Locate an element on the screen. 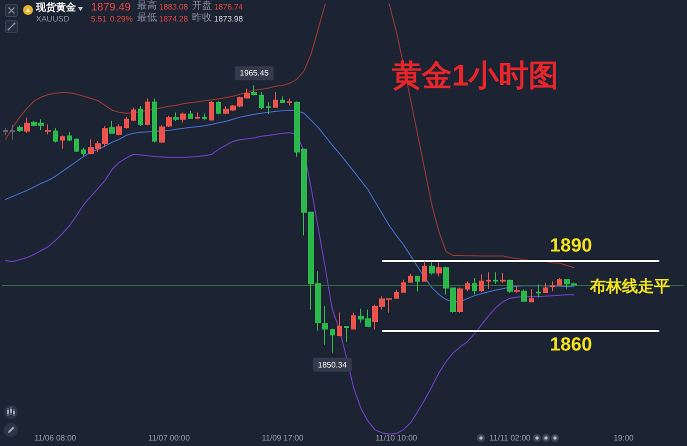  annotation: 1965.45 is located at coordinates (255, 73).